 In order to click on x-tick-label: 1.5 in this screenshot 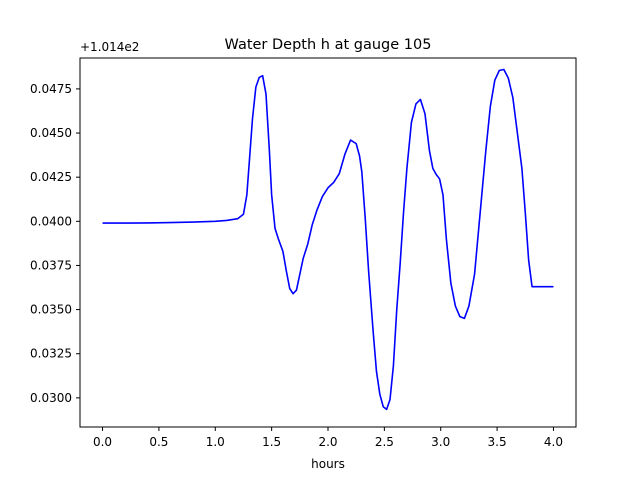, I will do `click(271, 442)`.